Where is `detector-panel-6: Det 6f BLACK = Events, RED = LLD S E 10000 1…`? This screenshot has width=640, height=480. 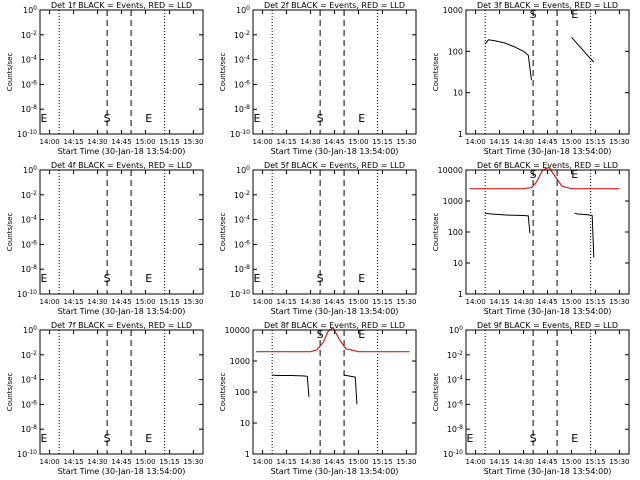 detector-panel-6: Det 6f BLACK = Events, RED = LLD S E 10000 1… is located at coordinates (532, 240).